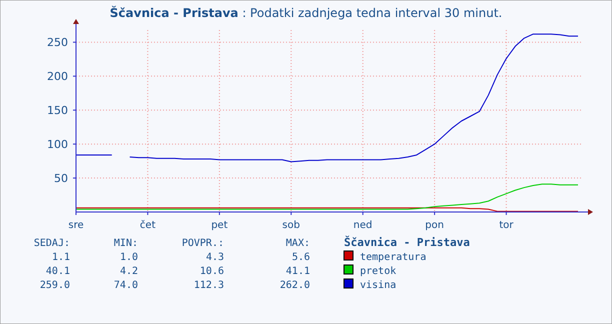 The image size is (612, 324). Describe the element at coordinates (298, 271) in the screenshot. I see `text: 41.1` at that location.